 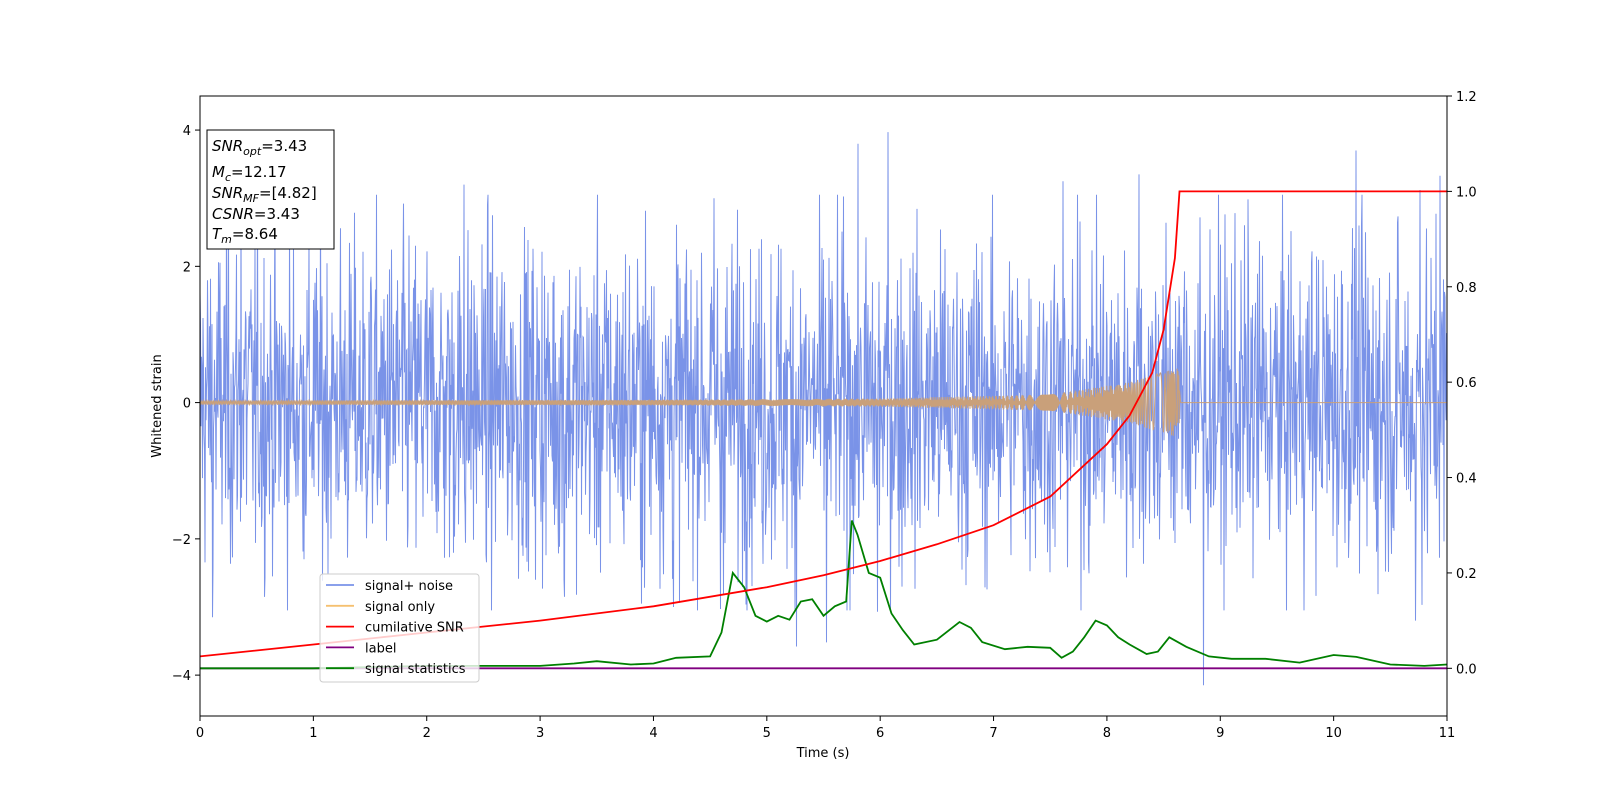 What do you see at coordinates (249, 173) in the screenshot?
I see `info-line: Mc=12.17` at bounding box center [249, 173].